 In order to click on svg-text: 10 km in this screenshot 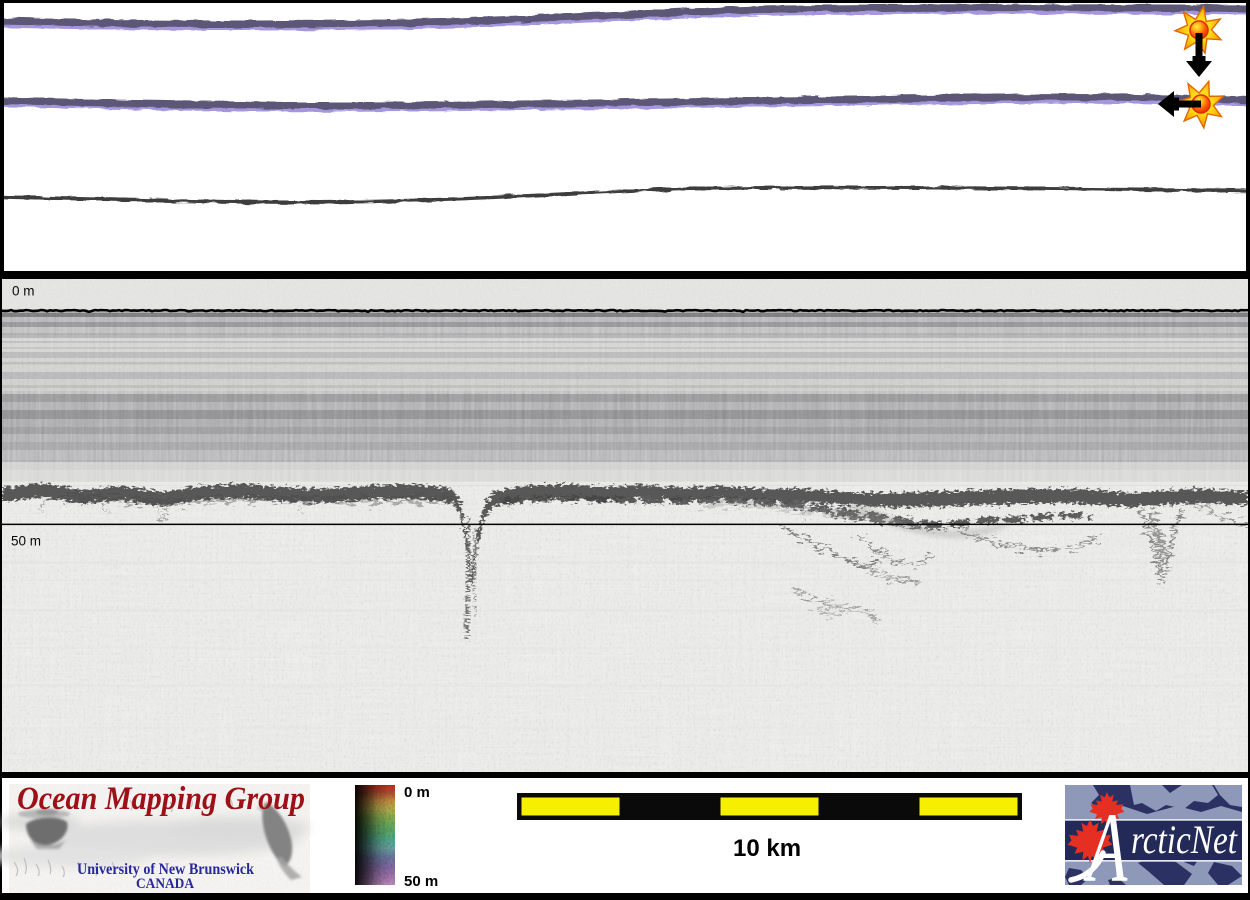, I will do `click(767, 848)`.